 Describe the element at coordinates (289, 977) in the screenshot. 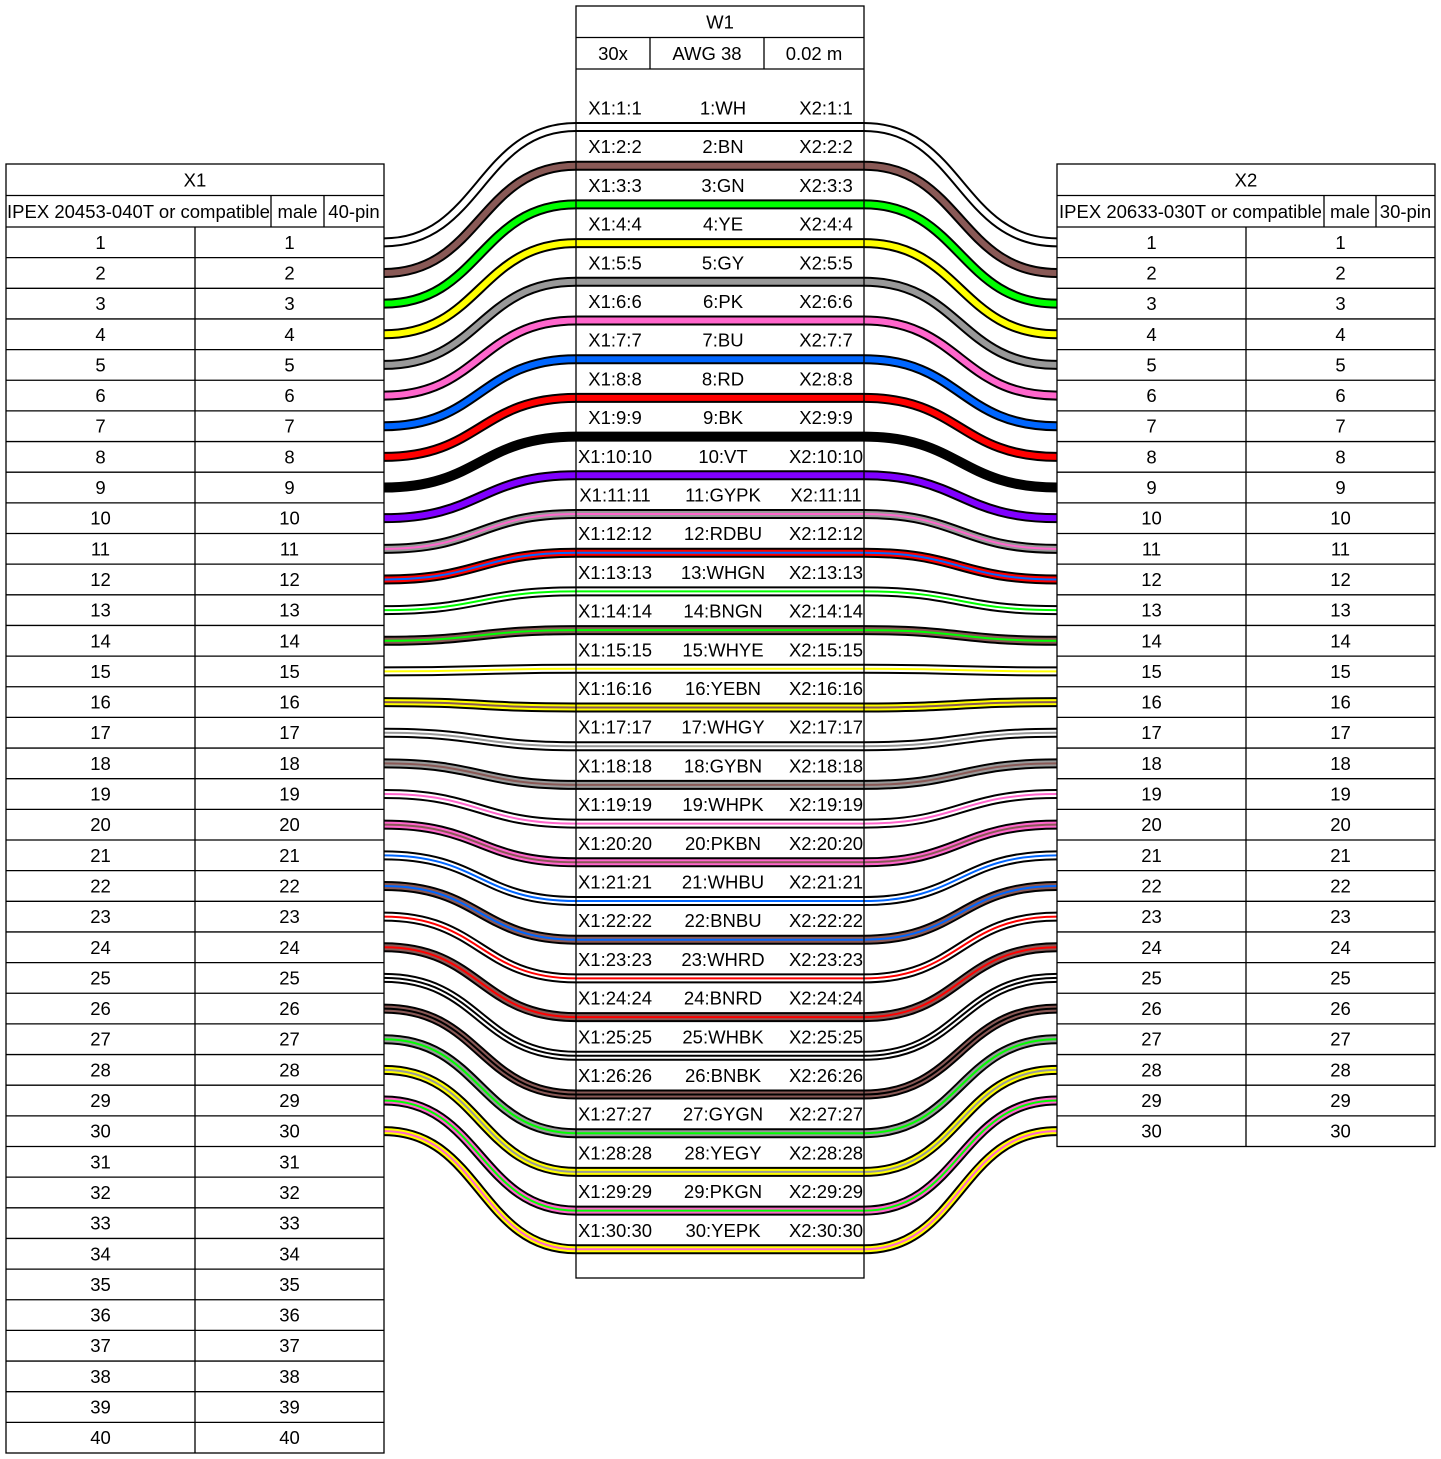

I see `pin-label: 25` at that location.